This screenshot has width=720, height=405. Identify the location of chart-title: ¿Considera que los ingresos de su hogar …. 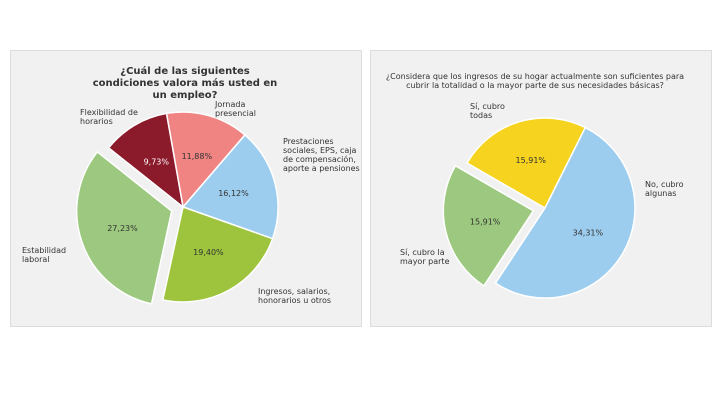
(535, 81).